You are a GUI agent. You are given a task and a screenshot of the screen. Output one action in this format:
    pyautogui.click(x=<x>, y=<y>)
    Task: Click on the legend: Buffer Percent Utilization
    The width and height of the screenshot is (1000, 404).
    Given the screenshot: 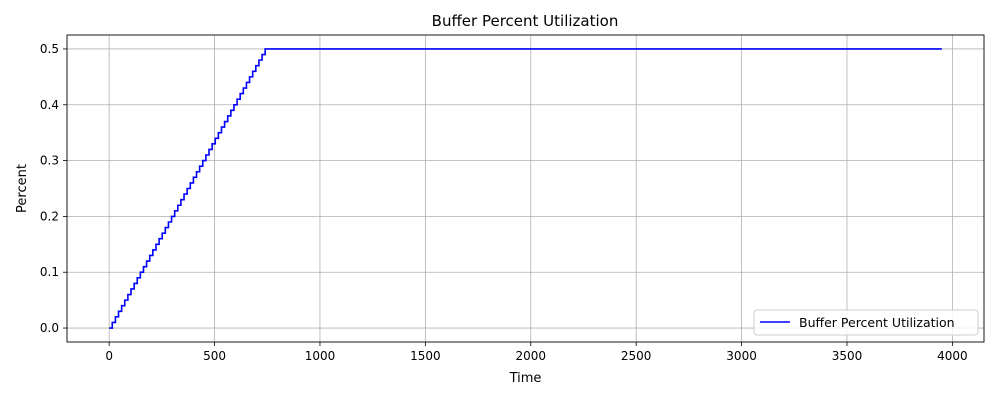 What is the action you would take?
    pyautogui.click(x=866, y=322)
    